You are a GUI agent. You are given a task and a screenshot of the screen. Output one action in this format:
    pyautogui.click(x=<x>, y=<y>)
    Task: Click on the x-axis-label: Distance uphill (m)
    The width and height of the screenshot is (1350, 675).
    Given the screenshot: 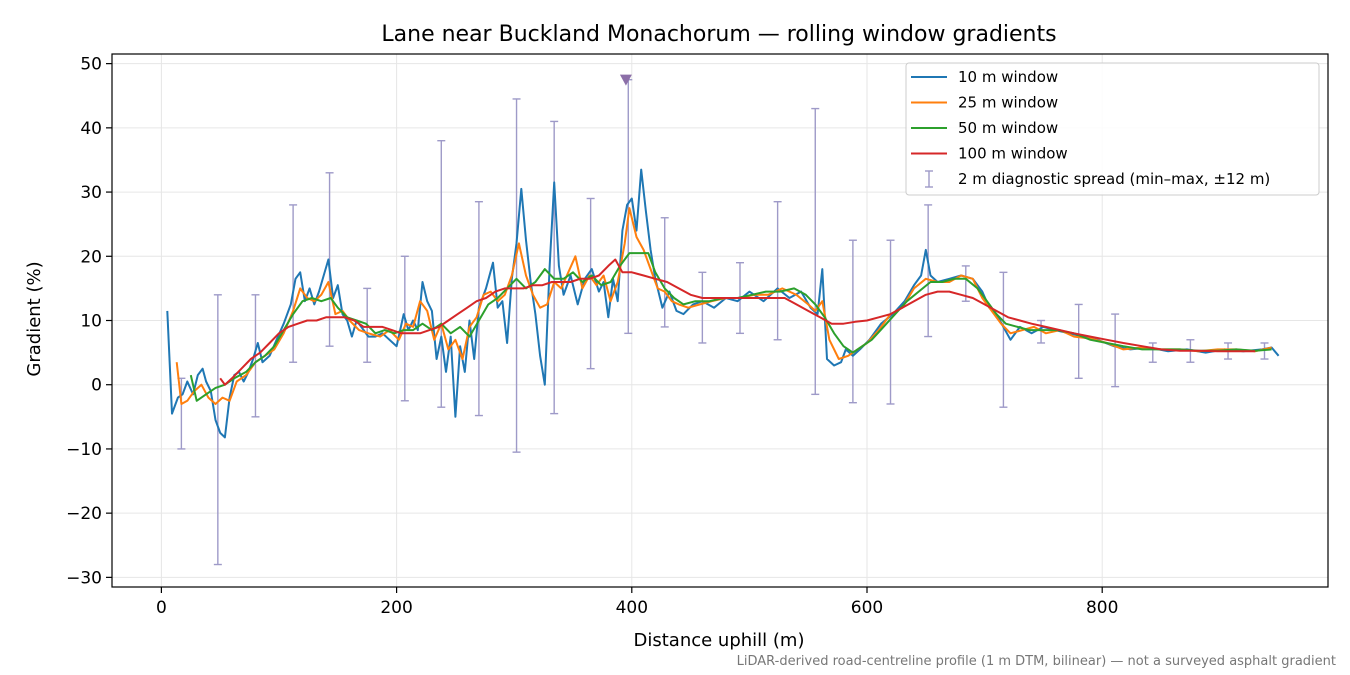 What is the action you would take?
    pyautogui.click(x=719, y=640)
    